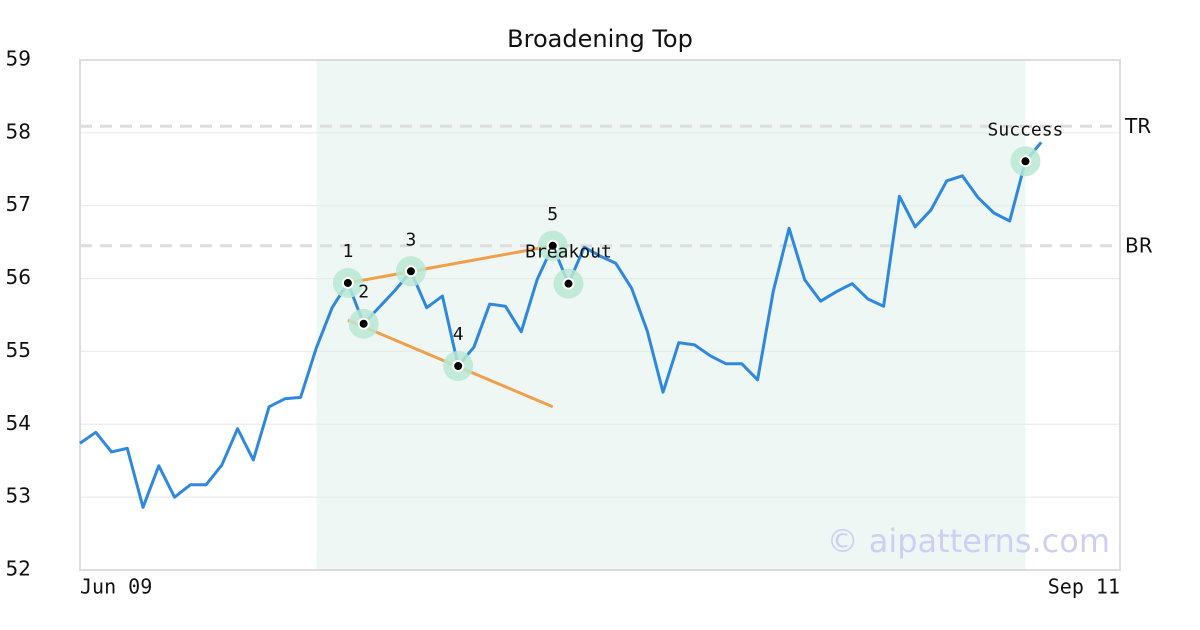 Image resolution: width=1200 pixels, height=630 pixels. What do you see at coordinates (458, 334) in the screenshot?
I see `pivot-label: 4` at bounding box center [458, 334].